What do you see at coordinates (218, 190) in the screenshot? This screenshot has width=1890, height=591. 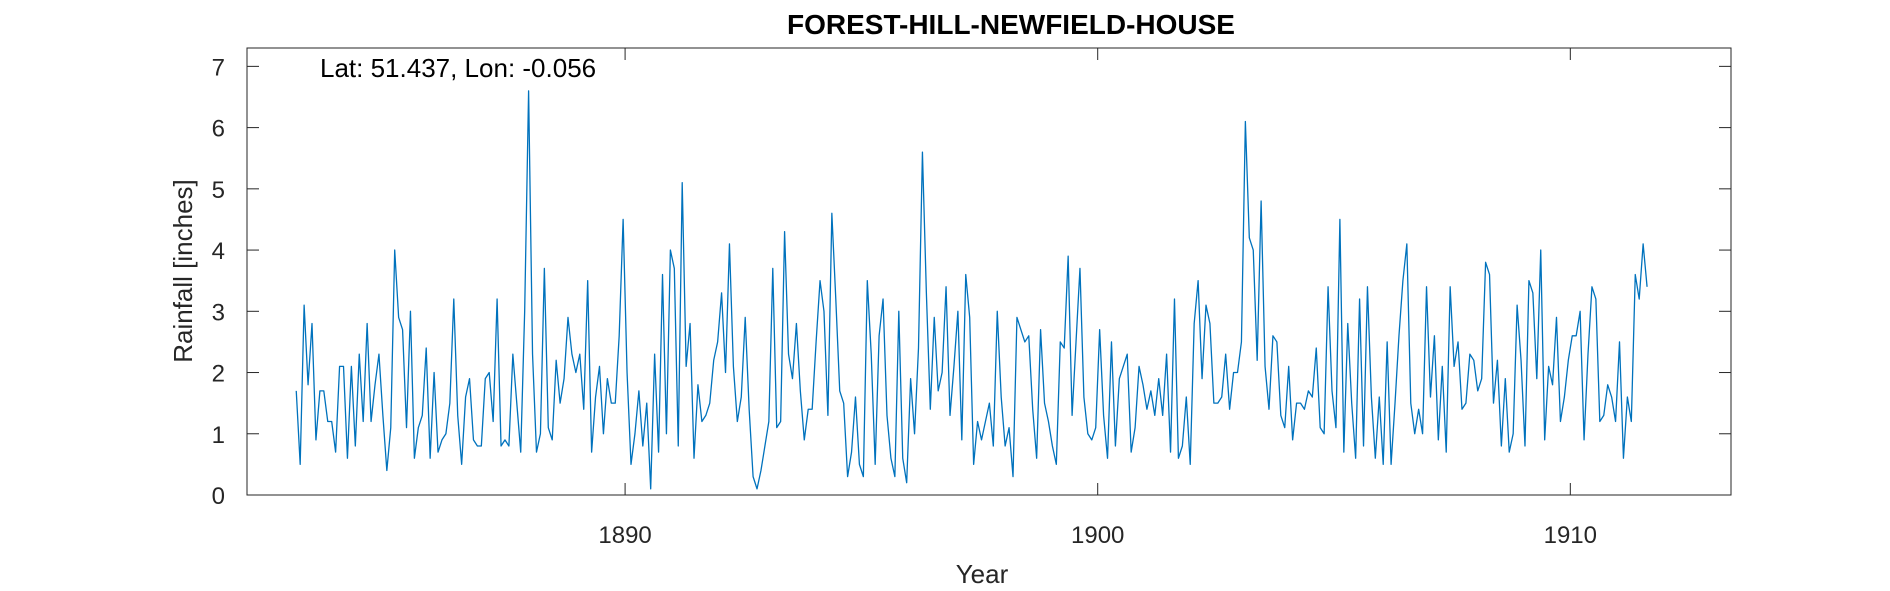 I see `y-tick-label: 5` at bounding box center [218, 190].